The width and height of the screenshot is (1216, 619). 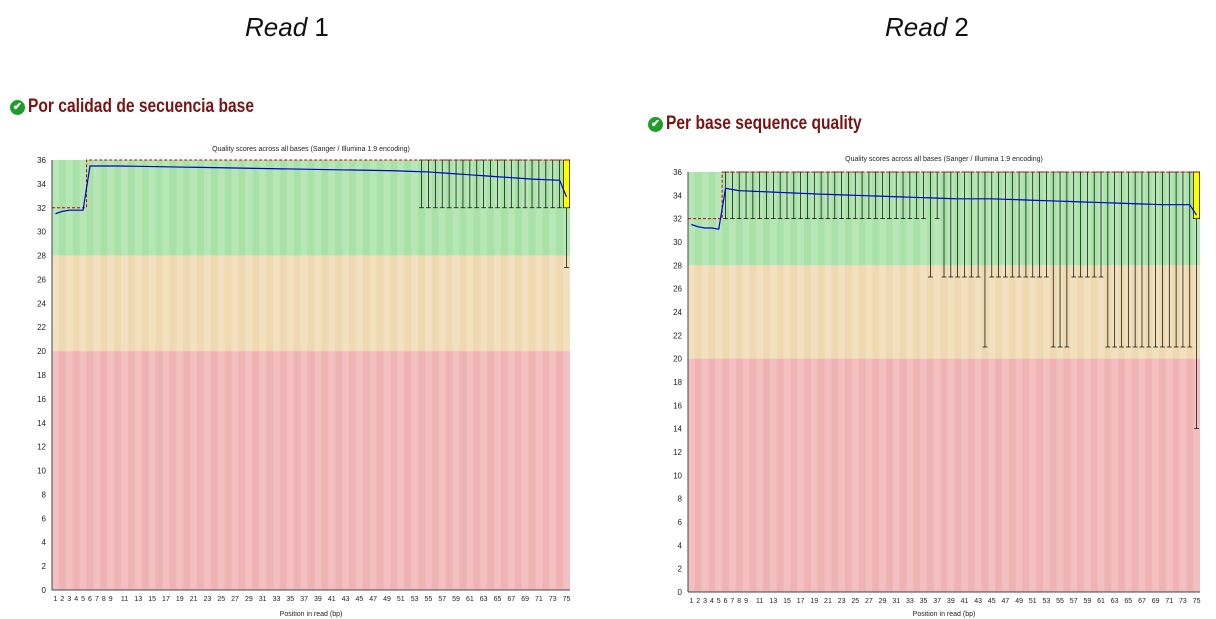 What do you see at coordinates (83, 599) in the screenshot?
I see `x-tick-label: 5` at bounding box center [83, 599].